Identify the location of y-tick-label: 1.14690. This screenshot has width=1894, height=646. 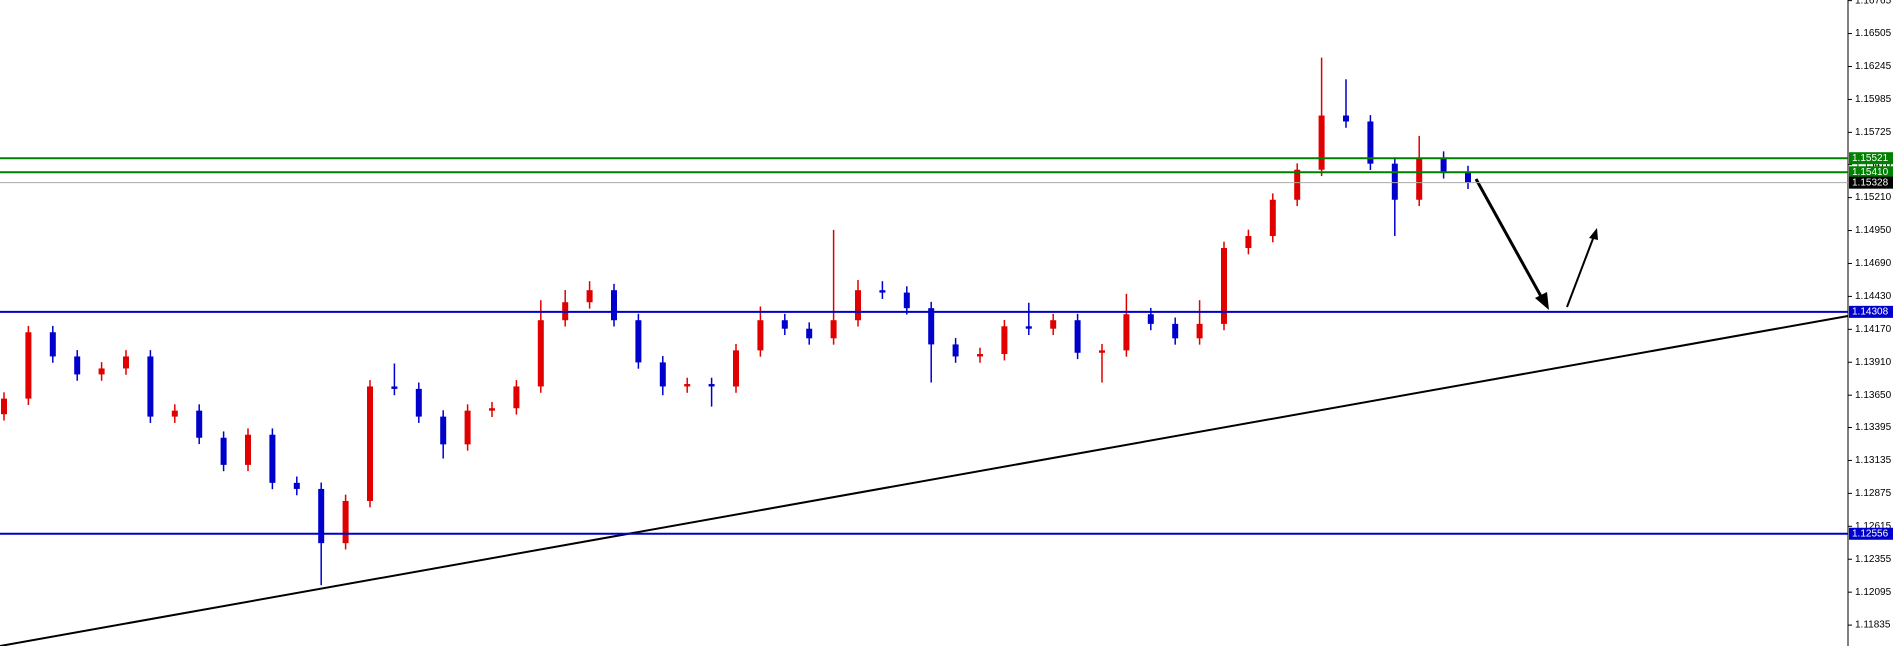
(1873, 263).